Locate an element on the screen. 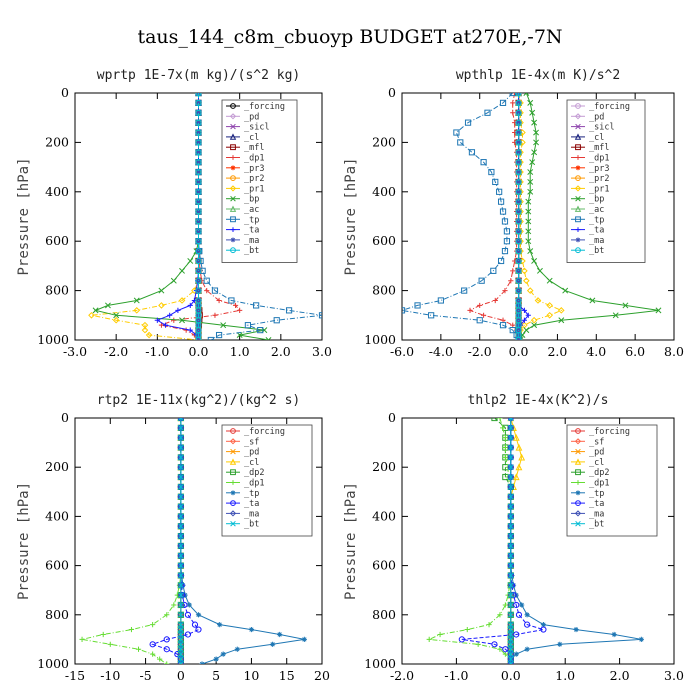 The height and width of the screenshot is (700, 700). legend-label: _tp is located at coordinates (251, 494).